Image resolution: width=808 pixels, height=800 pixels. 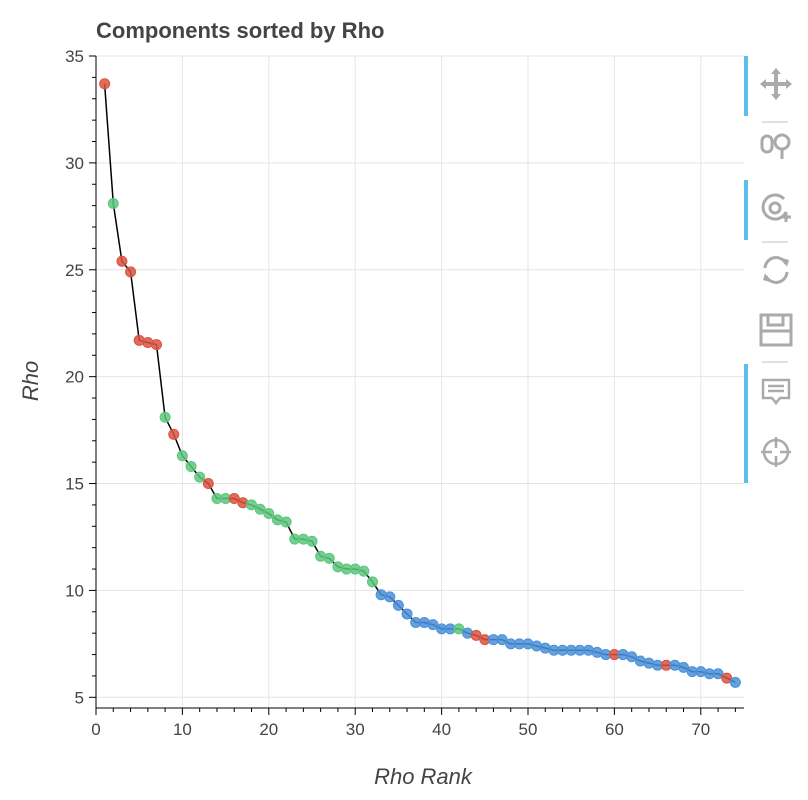 I want to click on wheel-zoom-tool-button, so click(x=776, y=210).